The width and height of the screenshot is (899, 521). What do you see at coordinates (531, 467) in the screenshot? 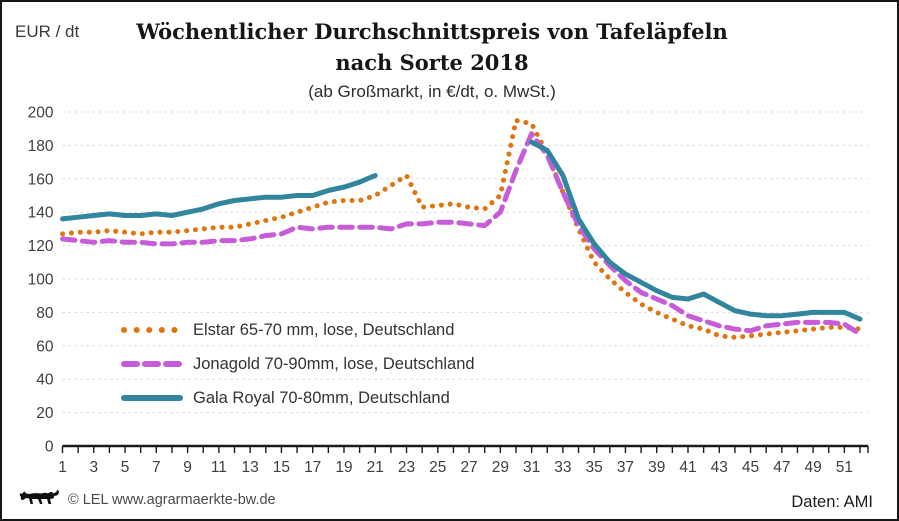
I see `x-tick-label: 31` at bounding box center [531, 467].